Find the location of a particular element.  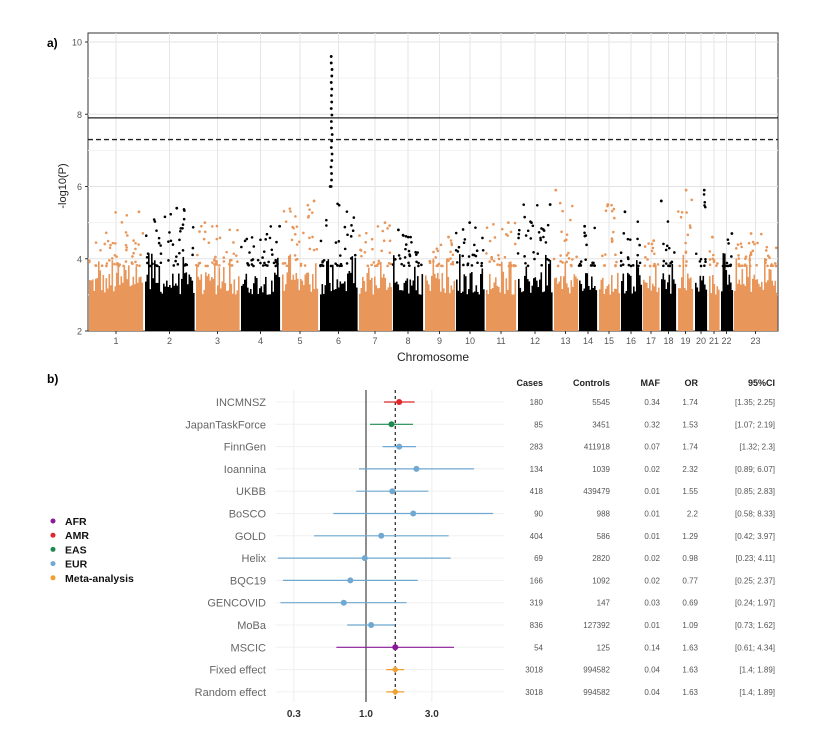

or_text-cell: 2.32 is located at coordinates (690, 469).